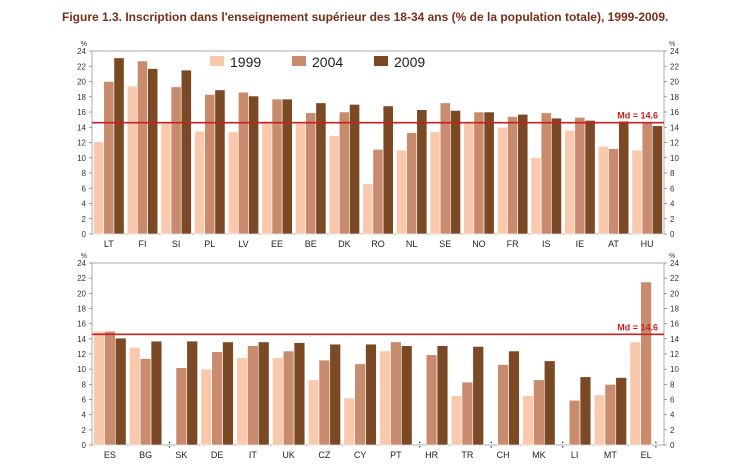 The image size is (736, 469). What do you see at coordinates (206, 407) in the screenshot?
I see `panel2-bar-DE-1999` at bounding box center [206, 407].